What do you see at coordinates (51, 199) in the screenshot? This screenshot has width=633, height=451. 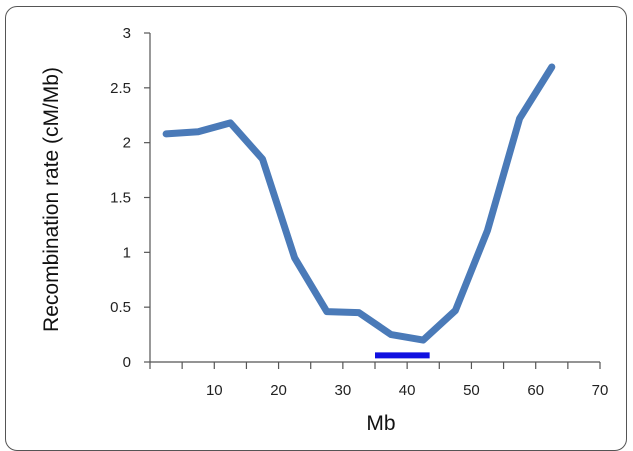 I see `y-axis-title: Recombination rate (cM/Mb)` at bounding box center [51, 199].